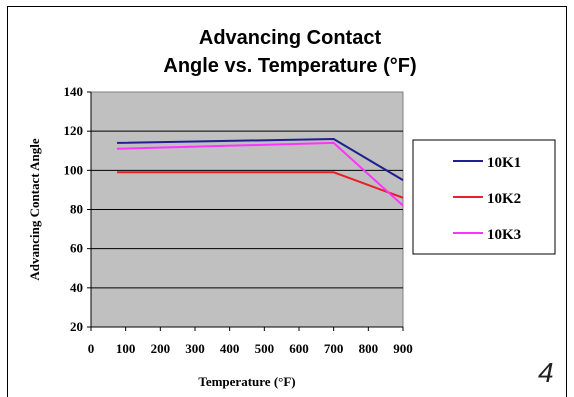 Image resolution: width=574 pixels, height=397 pixels. I want to click on x-tick-label-200: 200, so click(161, 348).